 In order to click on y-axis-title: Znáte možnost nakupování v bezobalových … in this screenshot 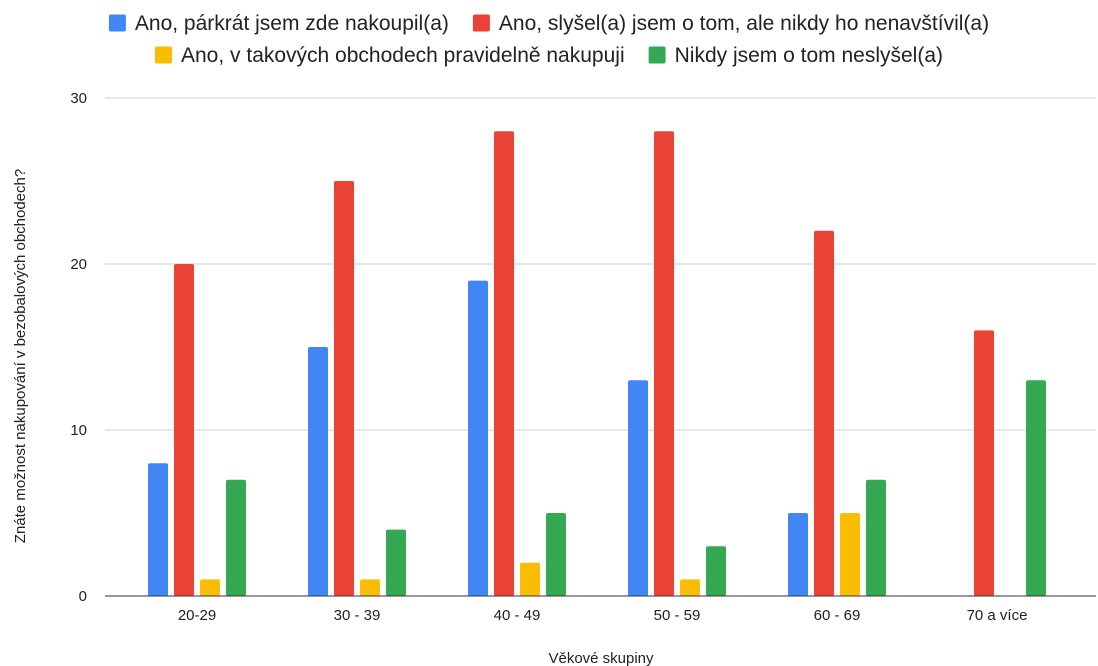, I will do `click(20, 356)`.